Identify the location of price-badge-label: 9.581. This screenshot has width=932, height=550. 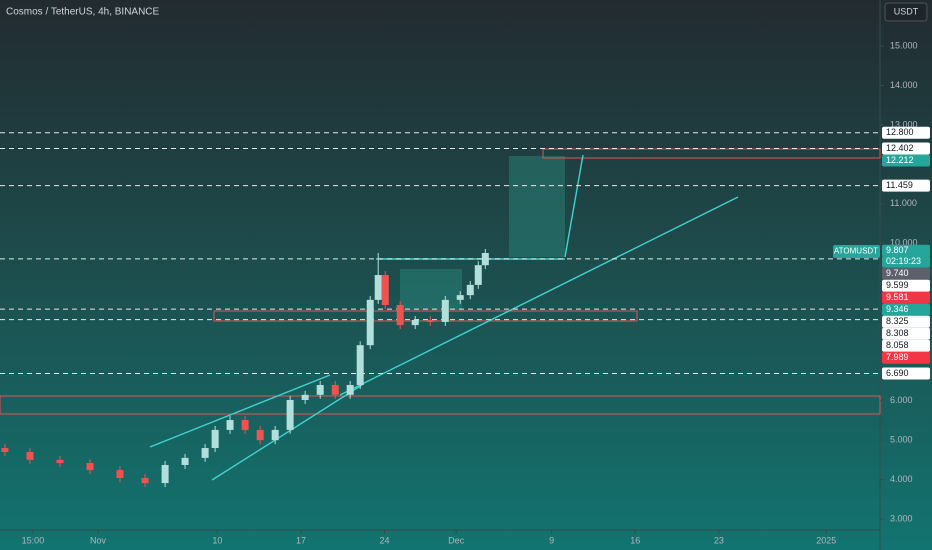
(897, 297).